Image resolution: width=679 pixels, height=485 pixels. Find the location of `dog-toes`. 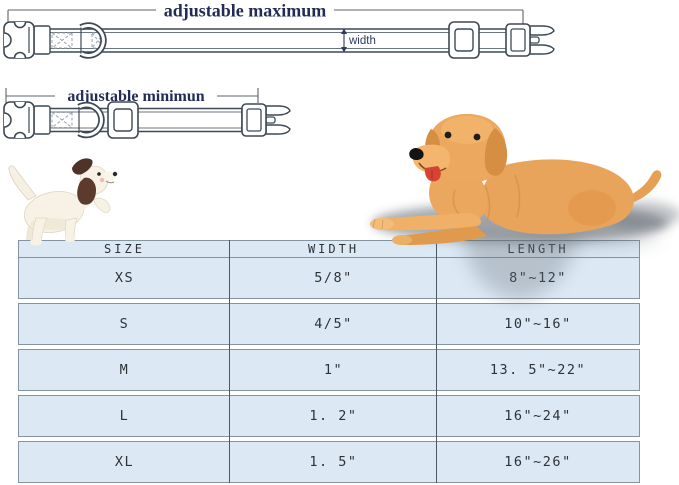

dog-toes is located at coordinates (378, 224).